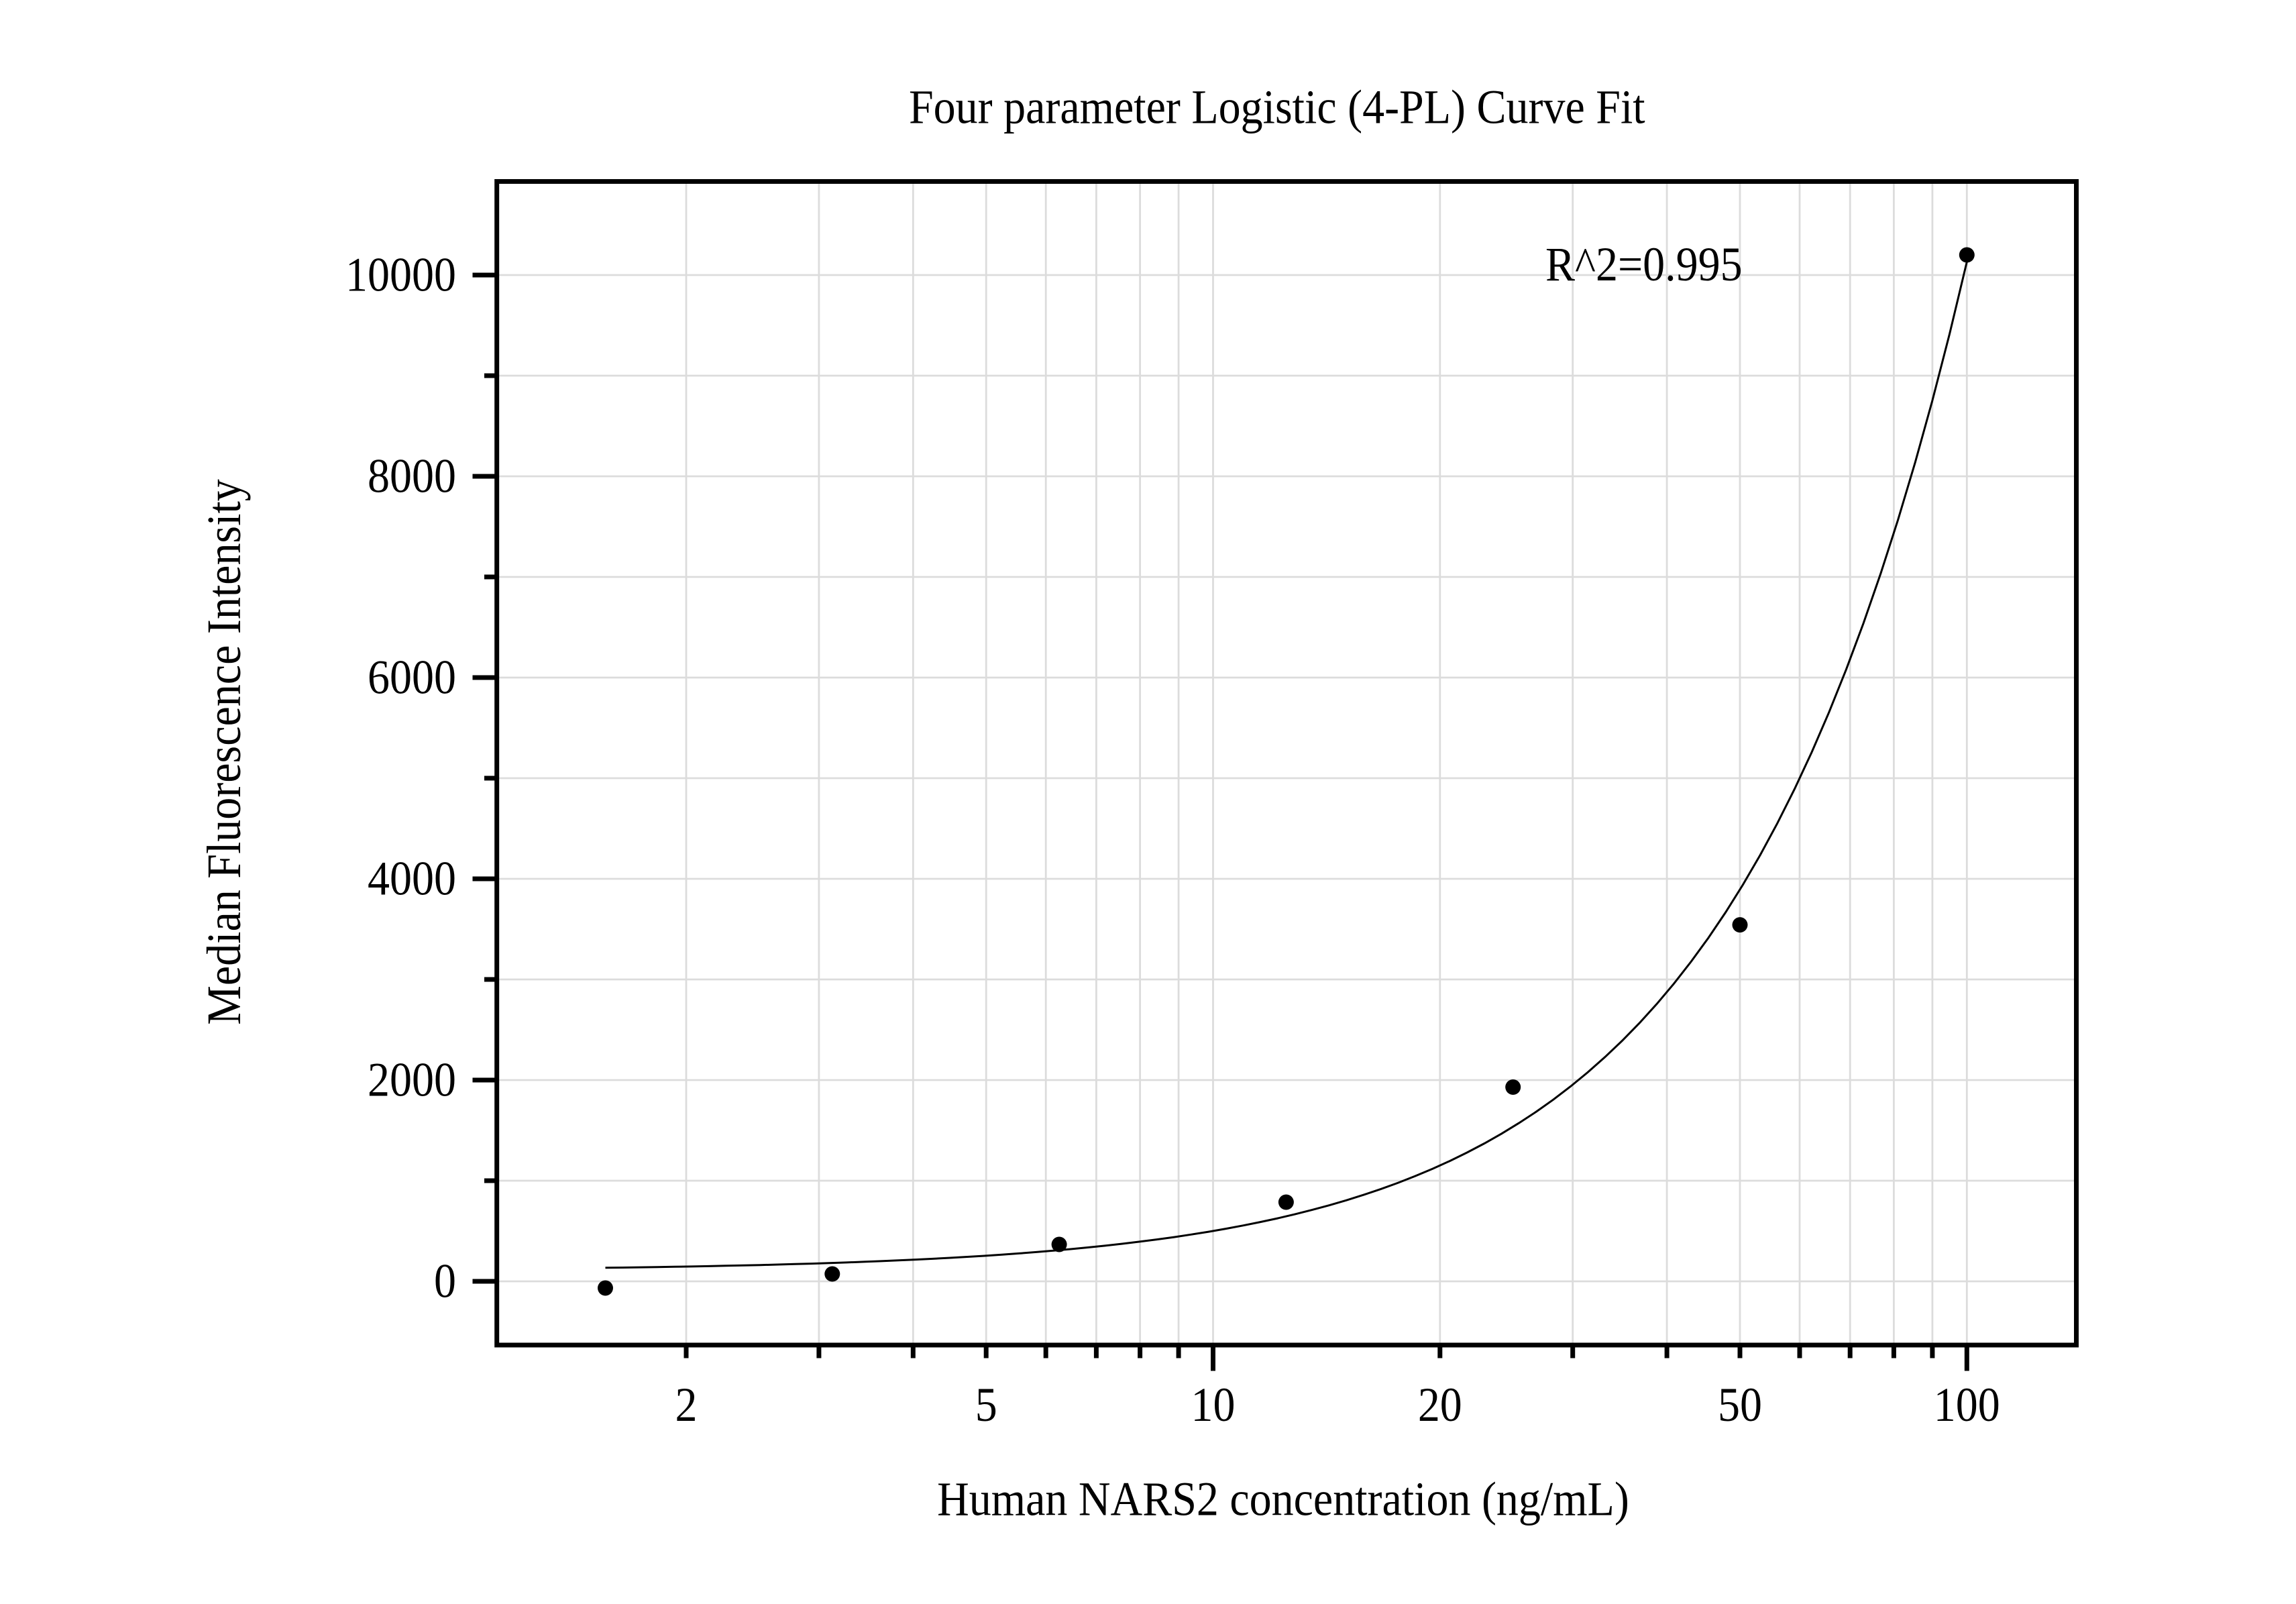  Describe the element at coordinates (1277, 106) in the screenshot. I see `svg-text:Four parameter Logistic (4-PL): Four parameter Logistic (4-PL) Curve Fit` at that location.